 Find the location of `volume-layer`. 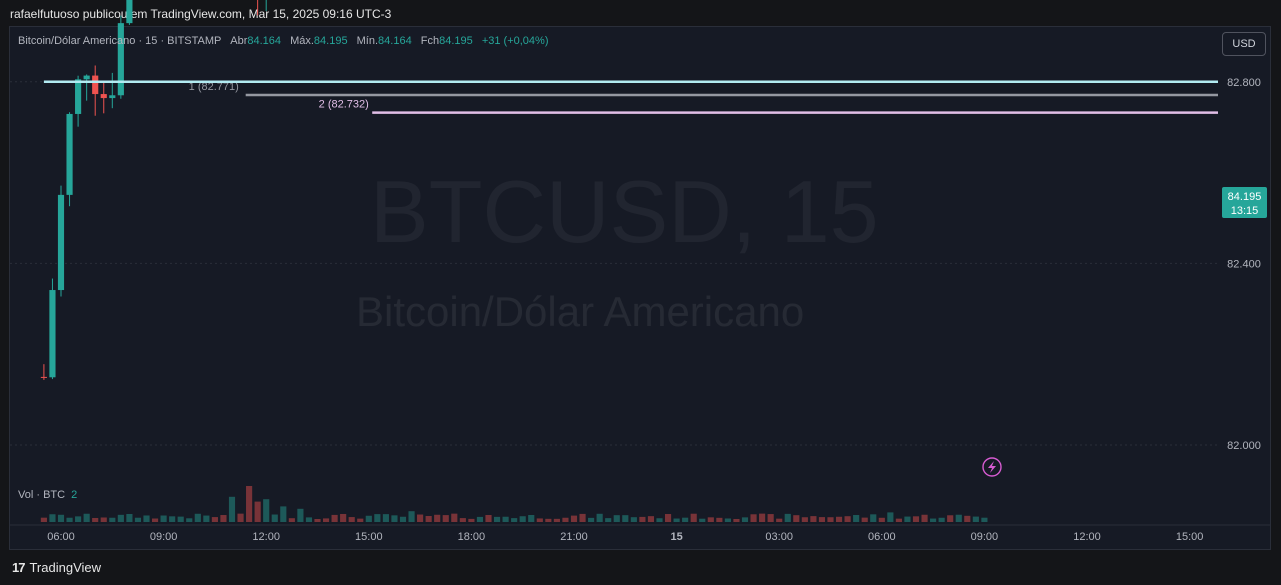

volume-layer is located at coordinates (514, 504).